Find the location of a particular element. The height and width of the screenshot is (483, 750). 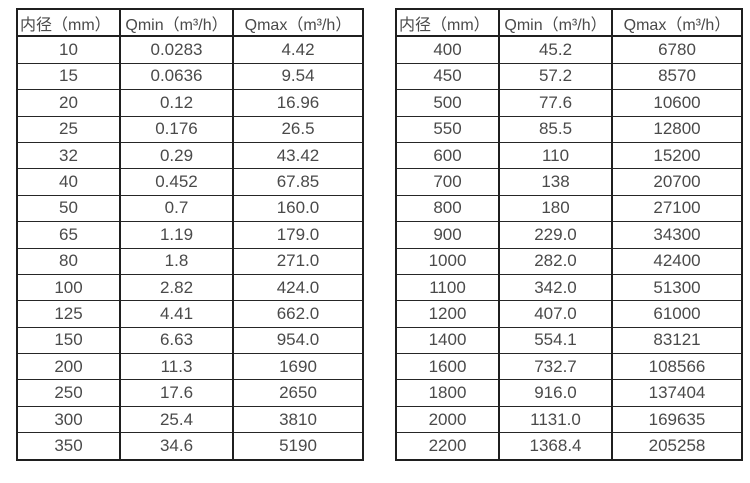

table-row: 32 0.29 43.42 is located at coordinates (190, 155).